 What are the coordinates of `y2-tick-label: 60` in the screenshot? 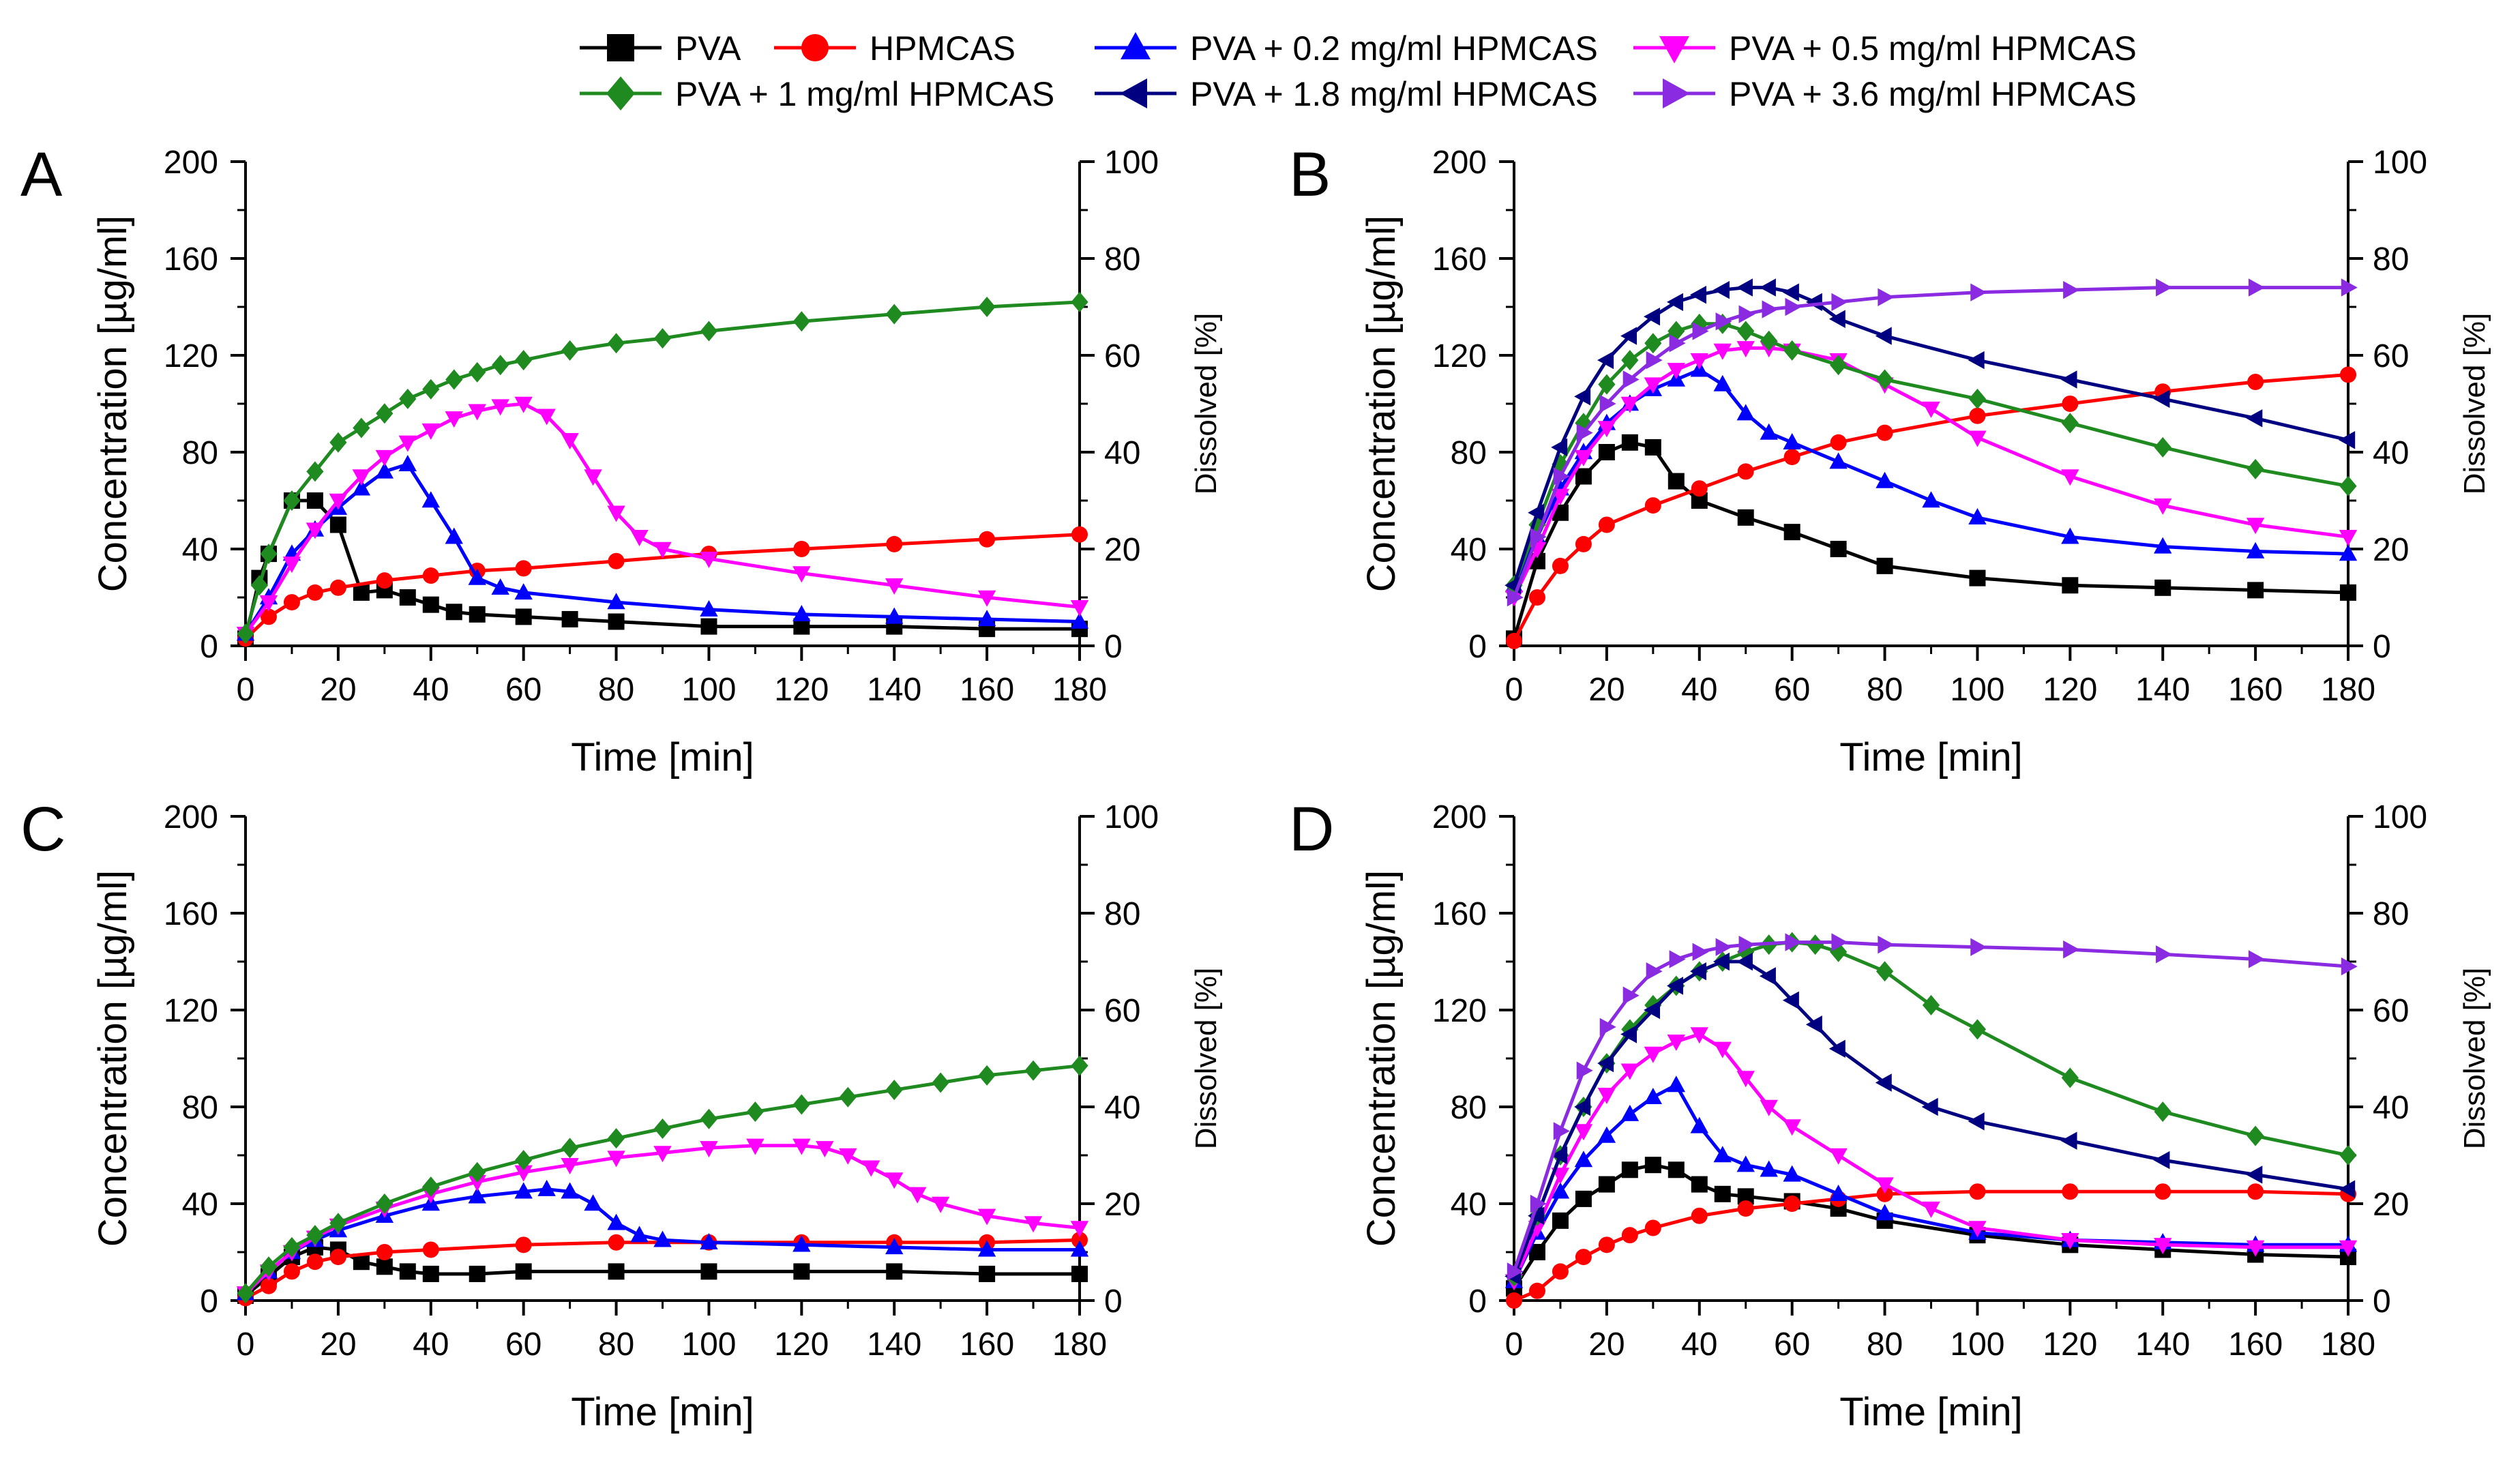 It's located at (2391, 356).